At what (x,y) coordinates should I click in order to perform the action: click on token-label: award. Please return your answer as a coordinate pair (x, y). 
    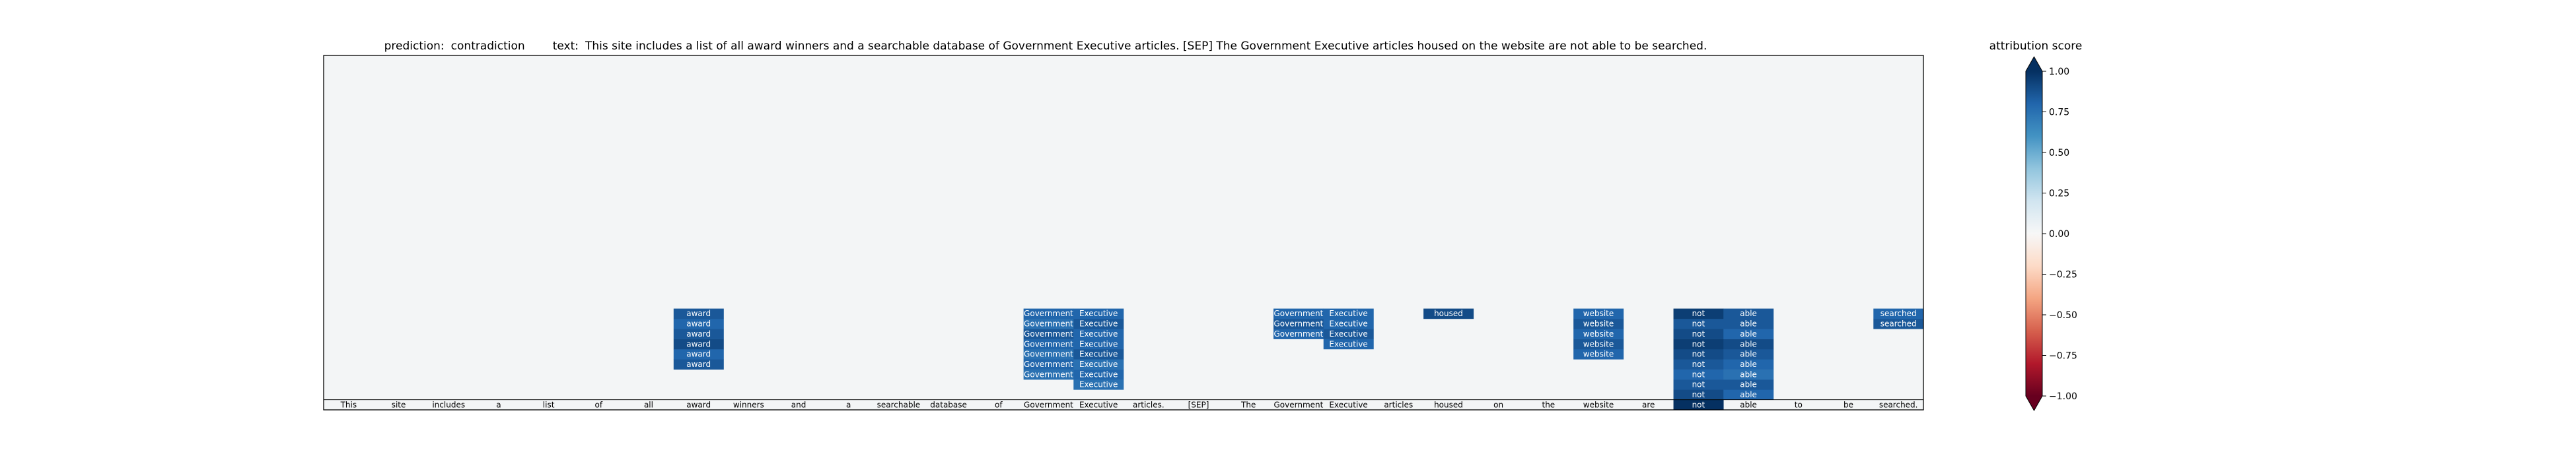
    Looking at the image, I should click on (699, 404).